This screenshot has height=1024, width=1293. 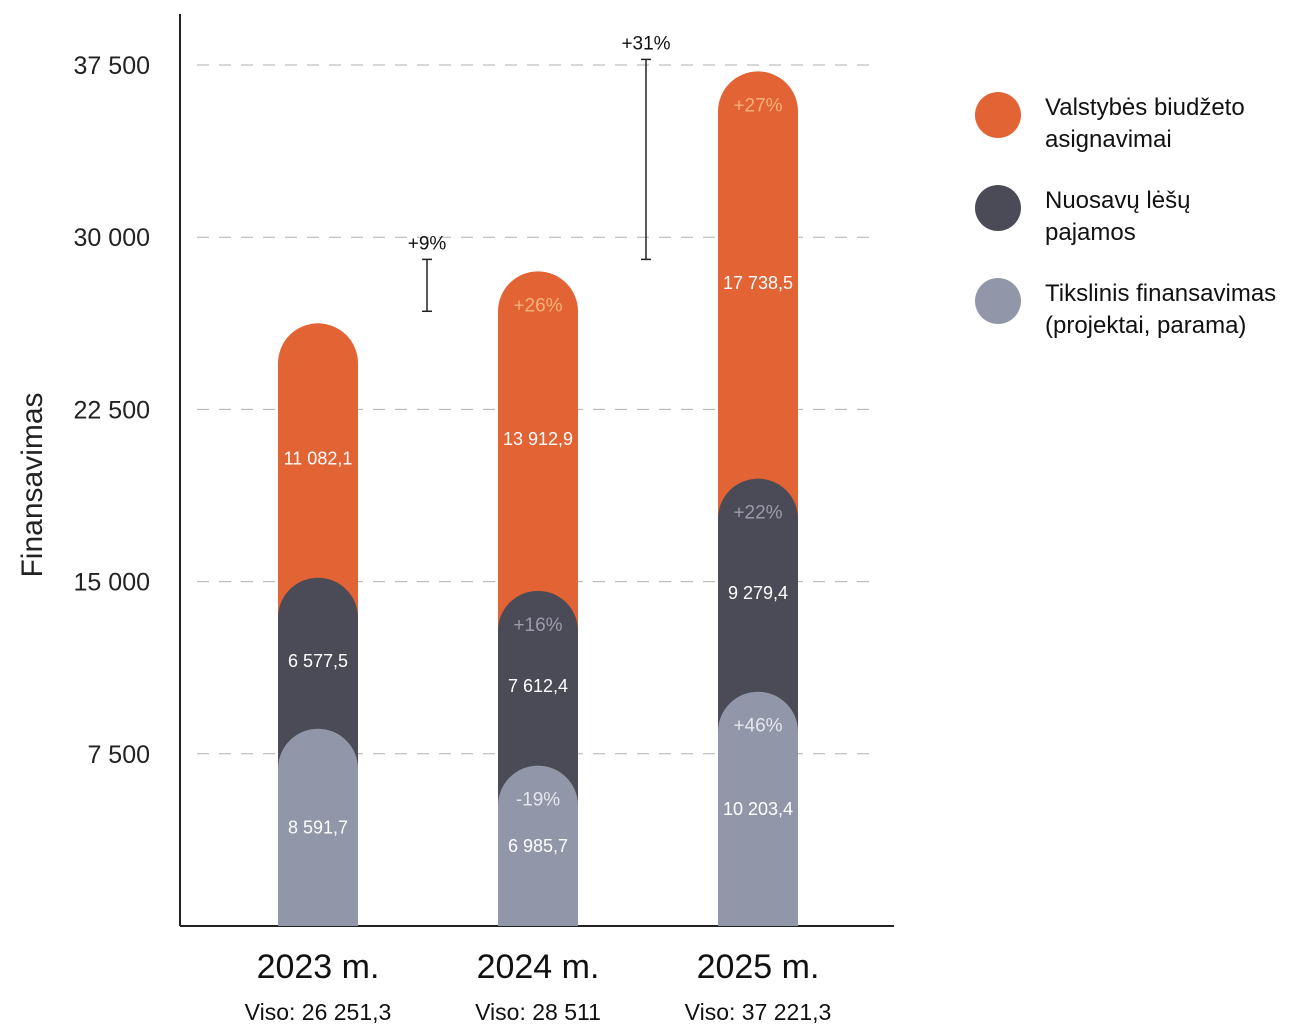 What do you see at coordinates (427, 243) in the screenshot?
I see `growth-label: +9%` at bounding box center [427, 243].